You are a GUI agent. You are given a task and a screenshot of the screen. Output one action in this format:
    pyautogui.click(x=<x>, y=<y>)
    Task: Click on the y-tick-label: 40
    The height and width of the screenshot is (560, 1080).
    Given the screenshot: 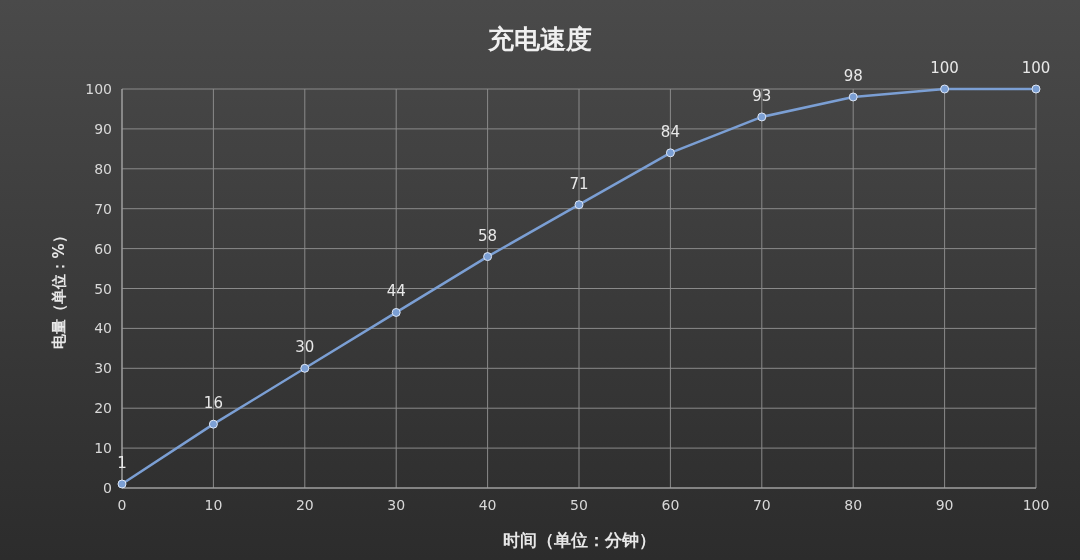 What is the action you would take?
    pyautogui.click(x=103, y=328)
    